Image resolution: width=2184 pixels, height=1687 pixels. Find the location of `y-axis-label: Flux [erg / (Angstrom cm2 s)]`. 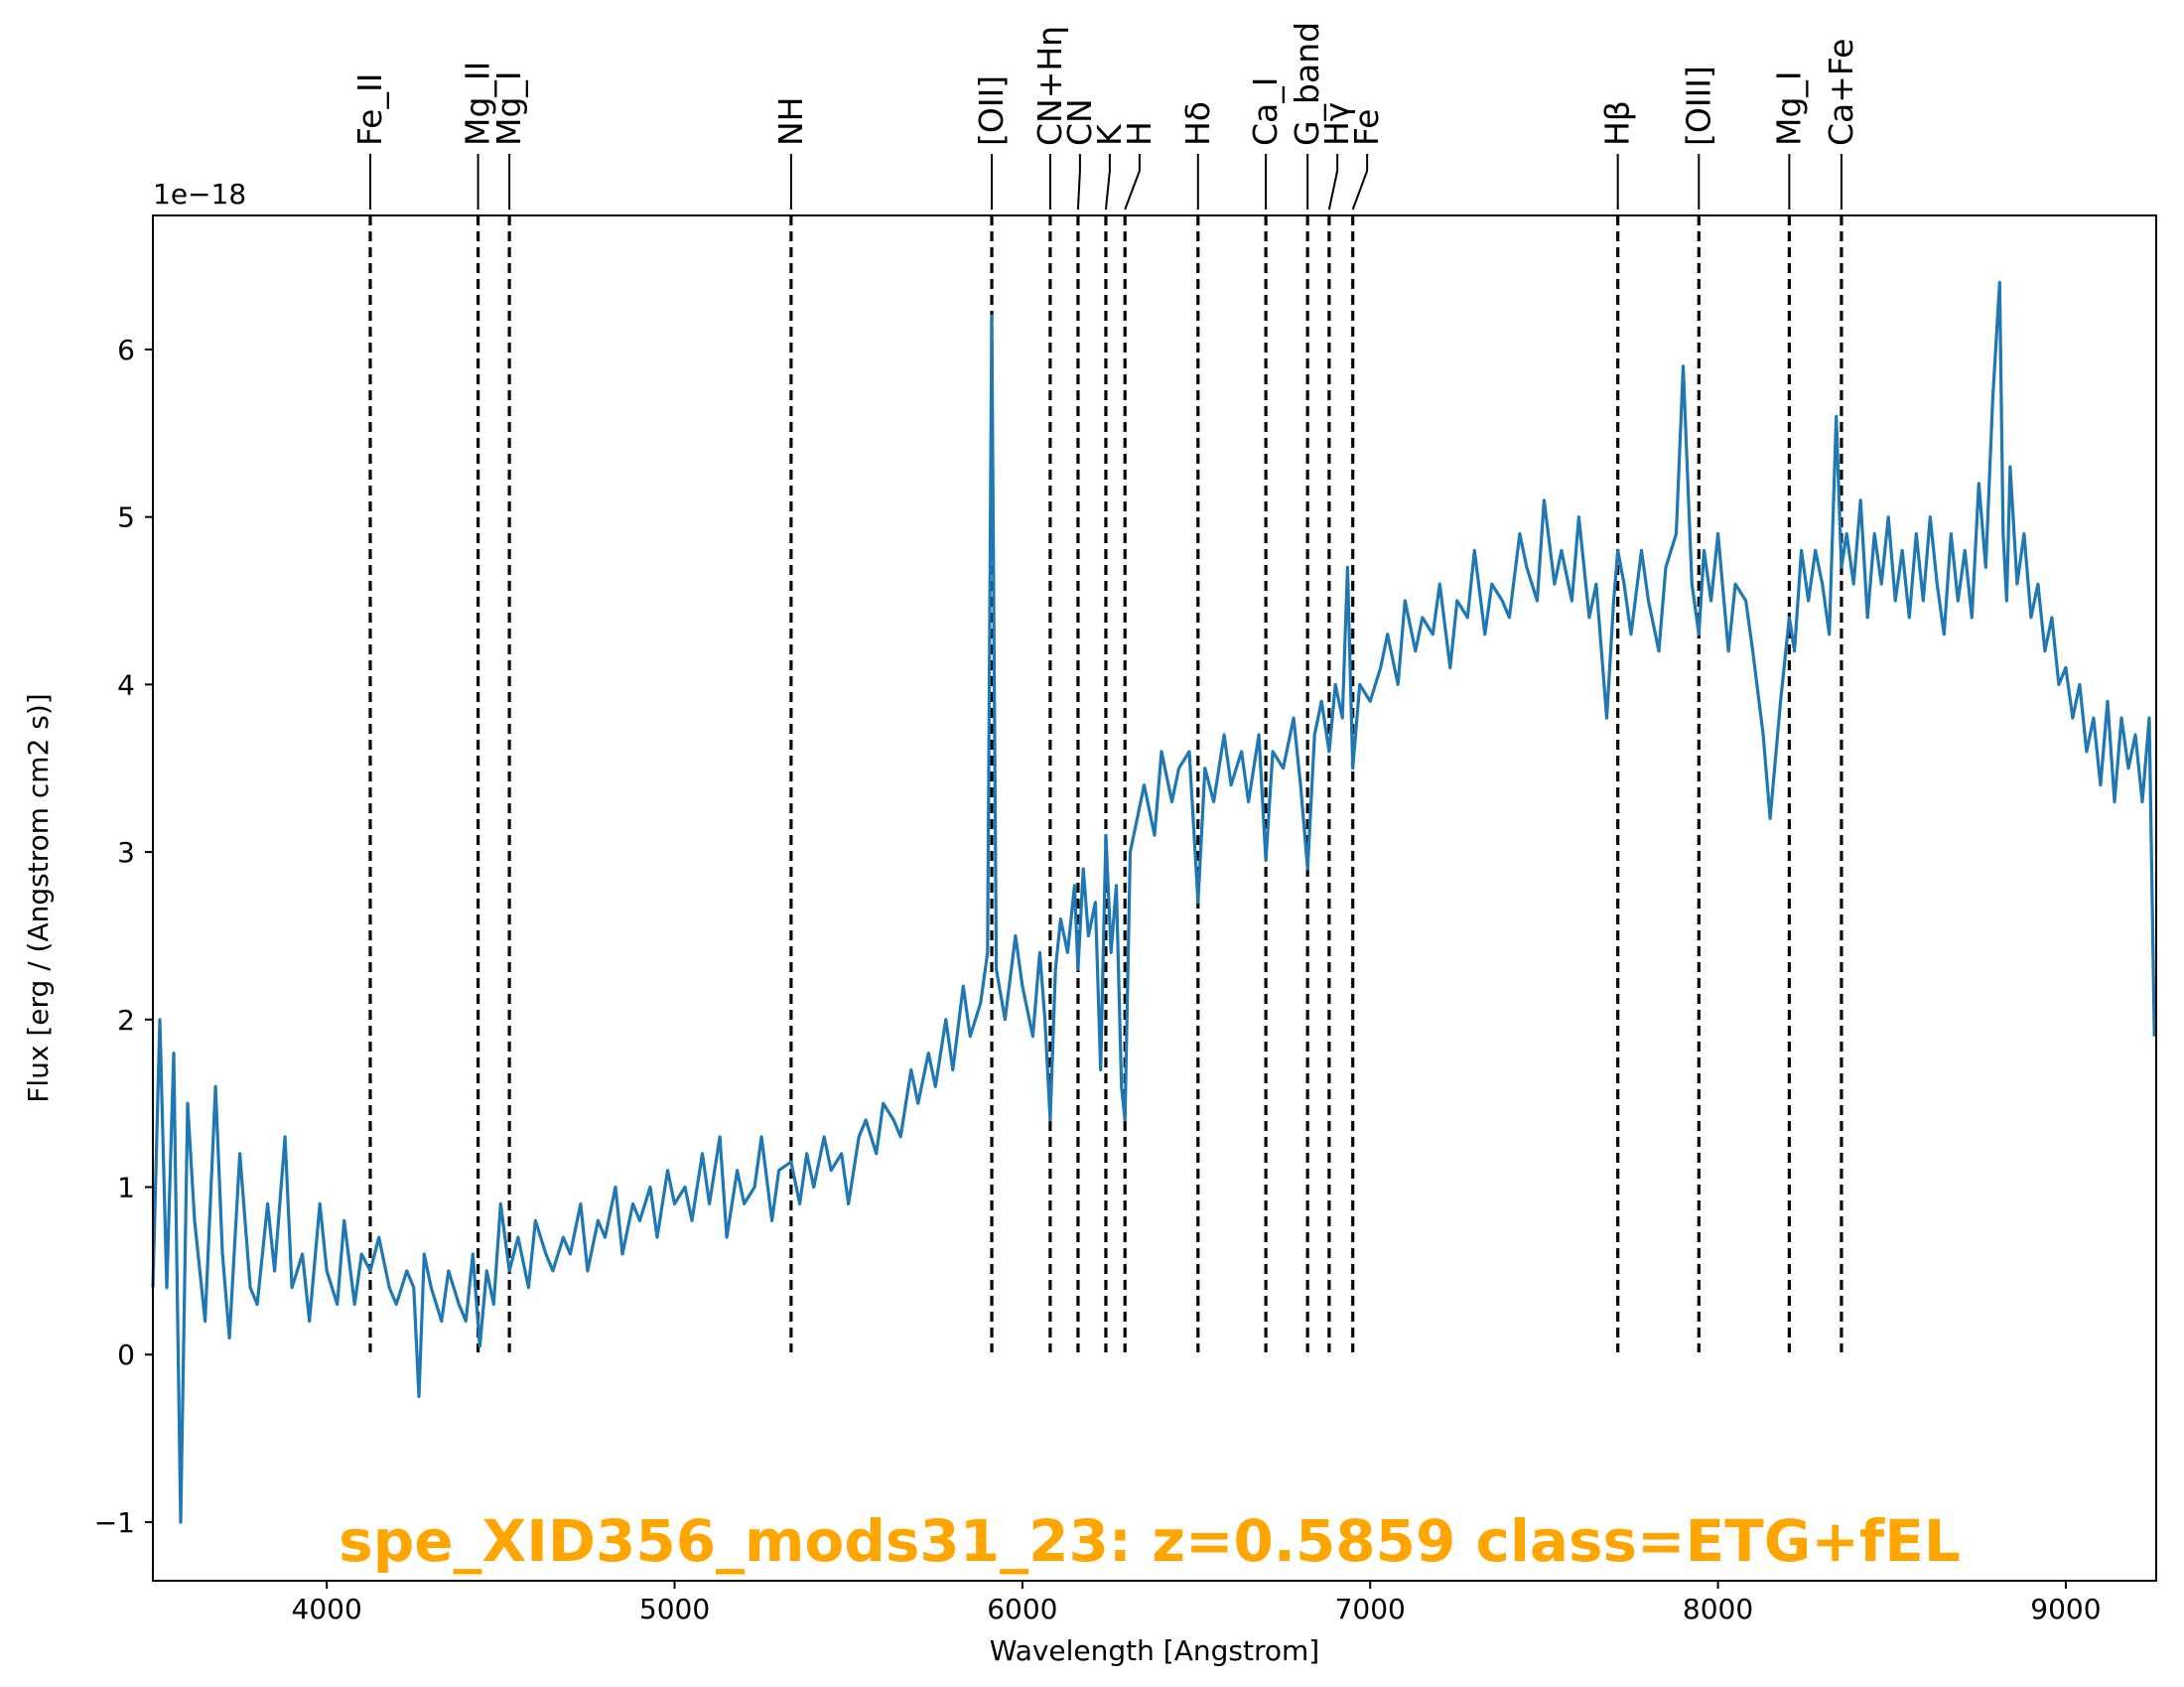

y-axis-label: Flux [erg / (Angstrom cm2 s)] is located at coordinates (38, 897).